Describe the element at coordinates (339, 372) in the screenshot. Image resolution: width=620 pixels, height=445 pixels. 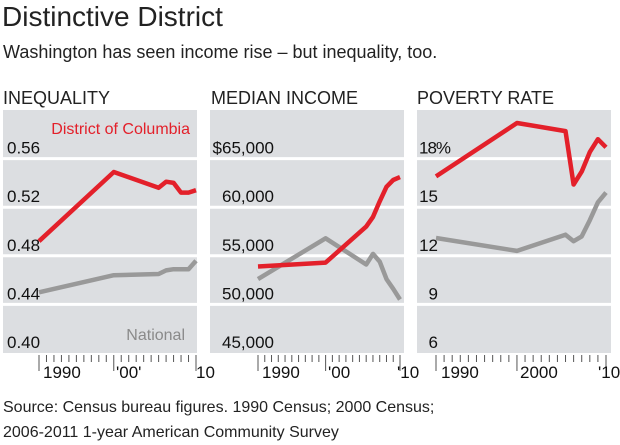
I see `x-tick-label: '00` at that location.